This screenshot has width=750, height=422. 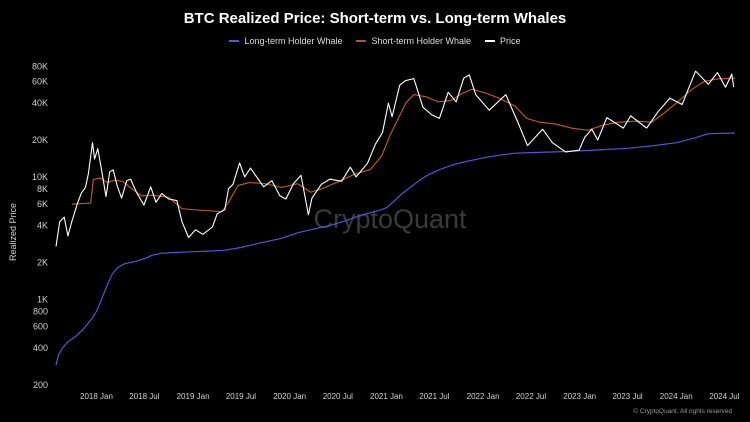 What do you see at coordinates (144, 396) in the screenshot?
I see `x-tick-label: 2018 Jul` at bounding box center [144, 396].